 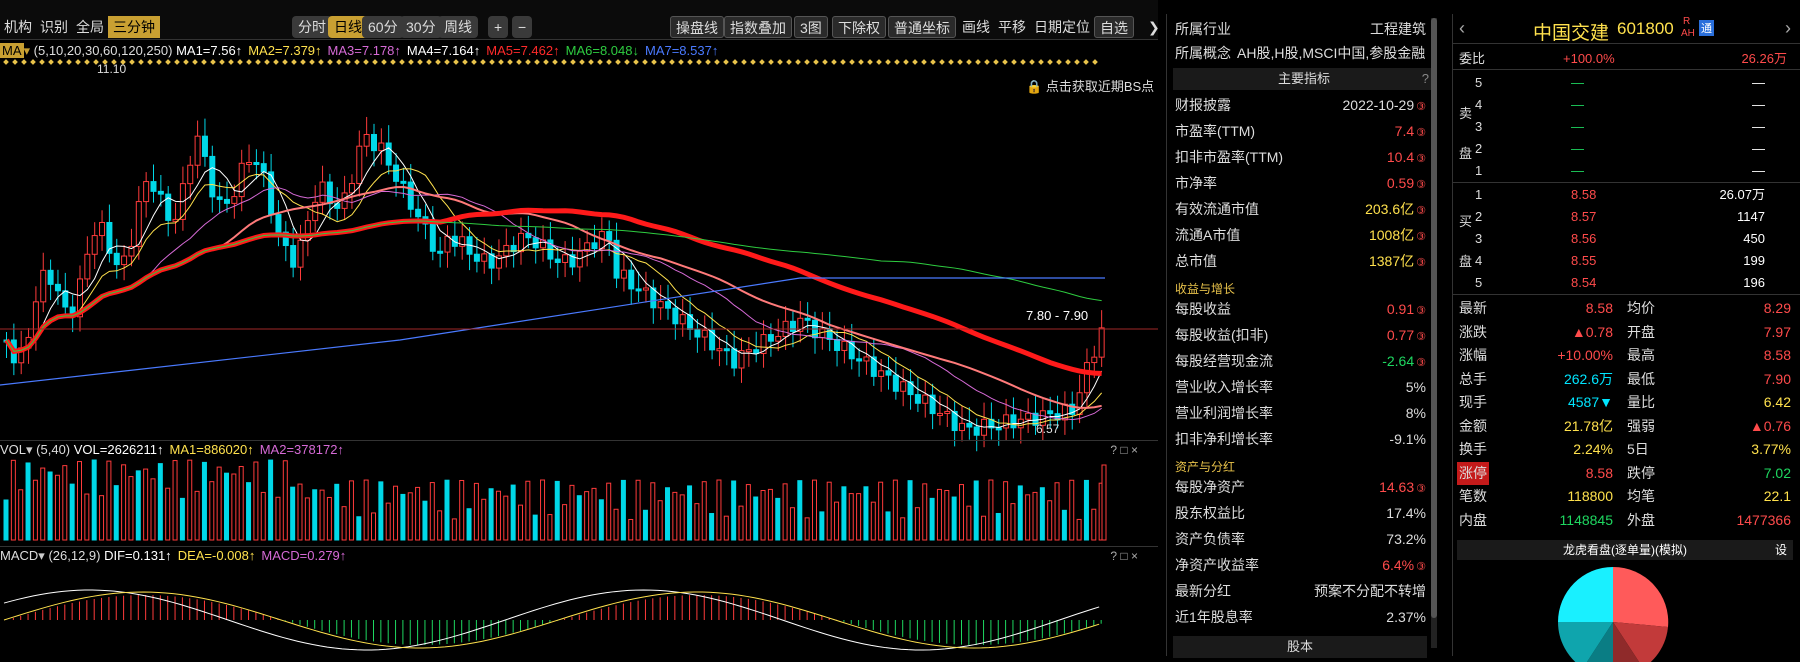 I want to click on indicators-row: 流通A市值 1008亿 ③, so click(x=1300, y=235).